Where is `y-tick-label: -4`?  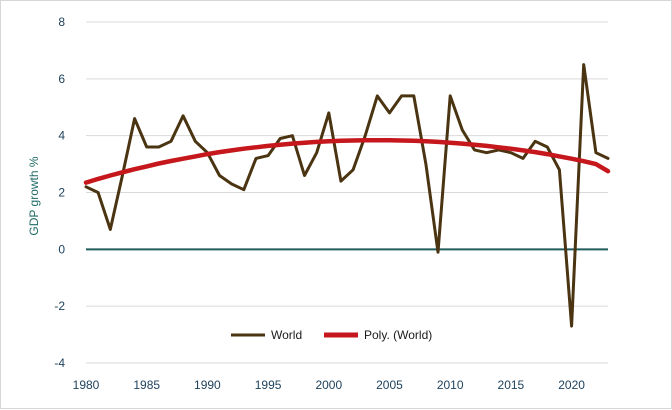
y-tick-label: -4 is located at coordinates (59, 363).